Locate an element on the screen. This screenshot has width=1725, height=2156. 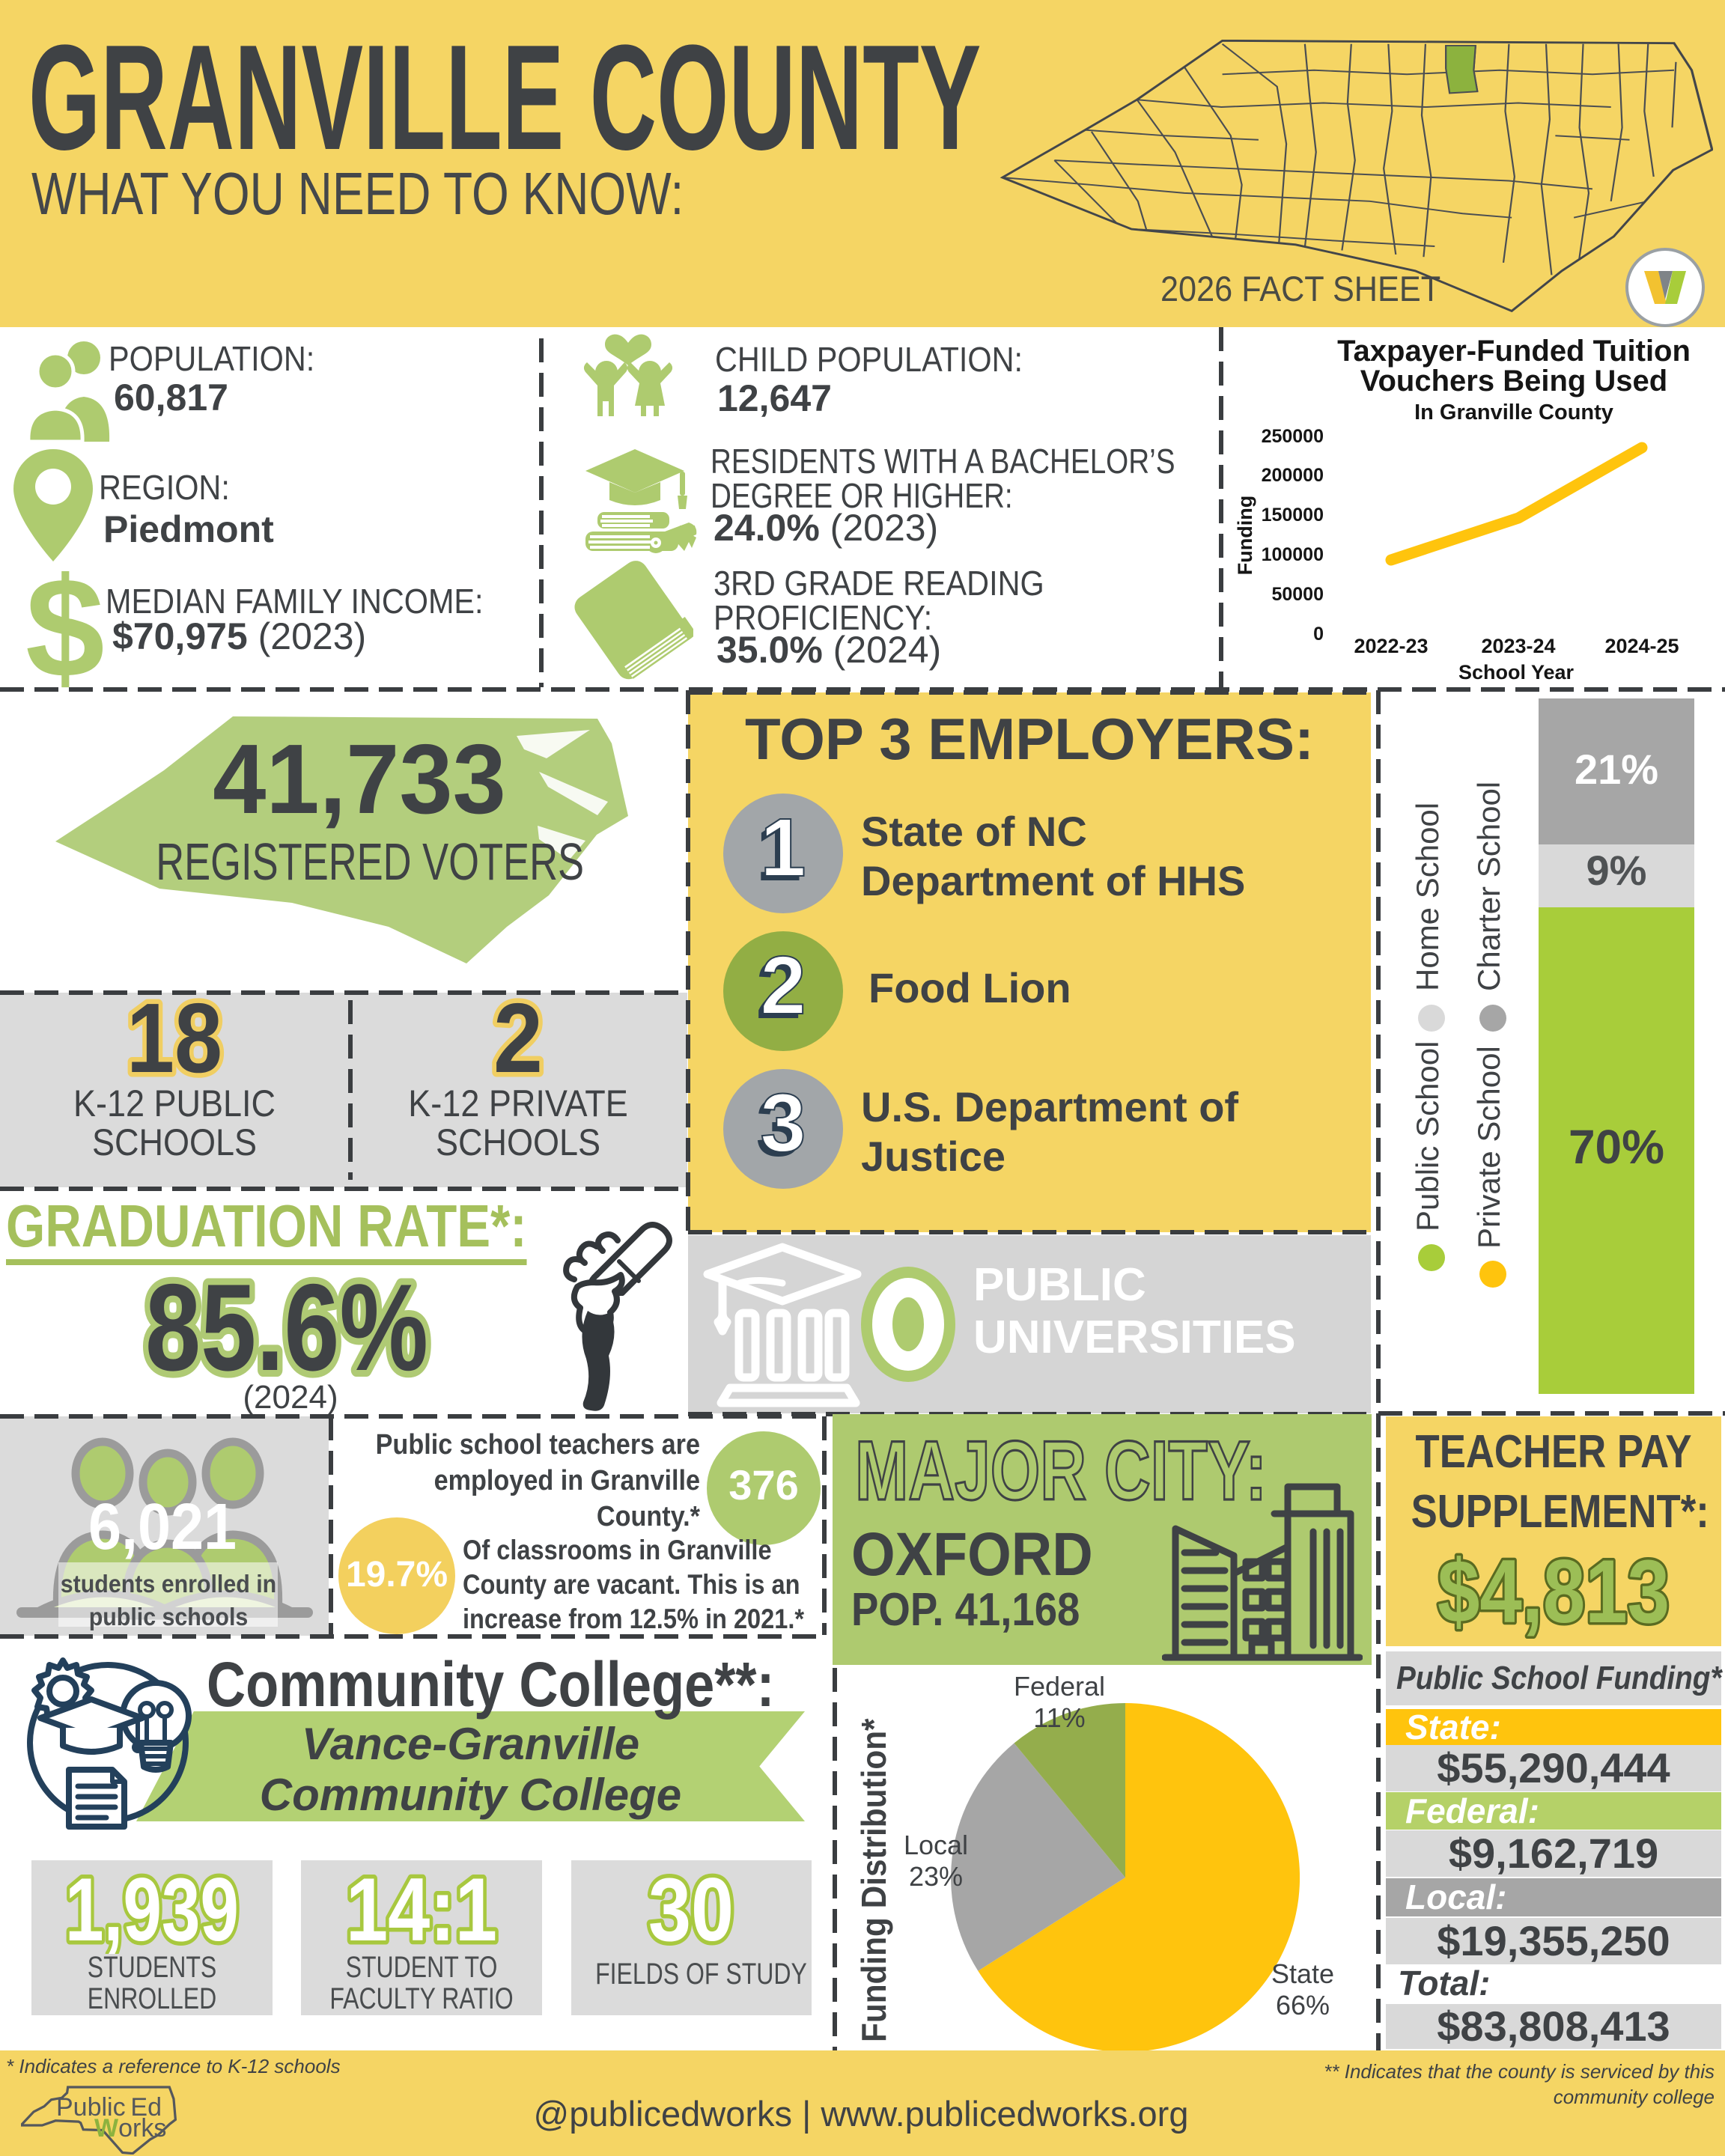
svg-text: 250000 is located at coordinates (1293, 436).